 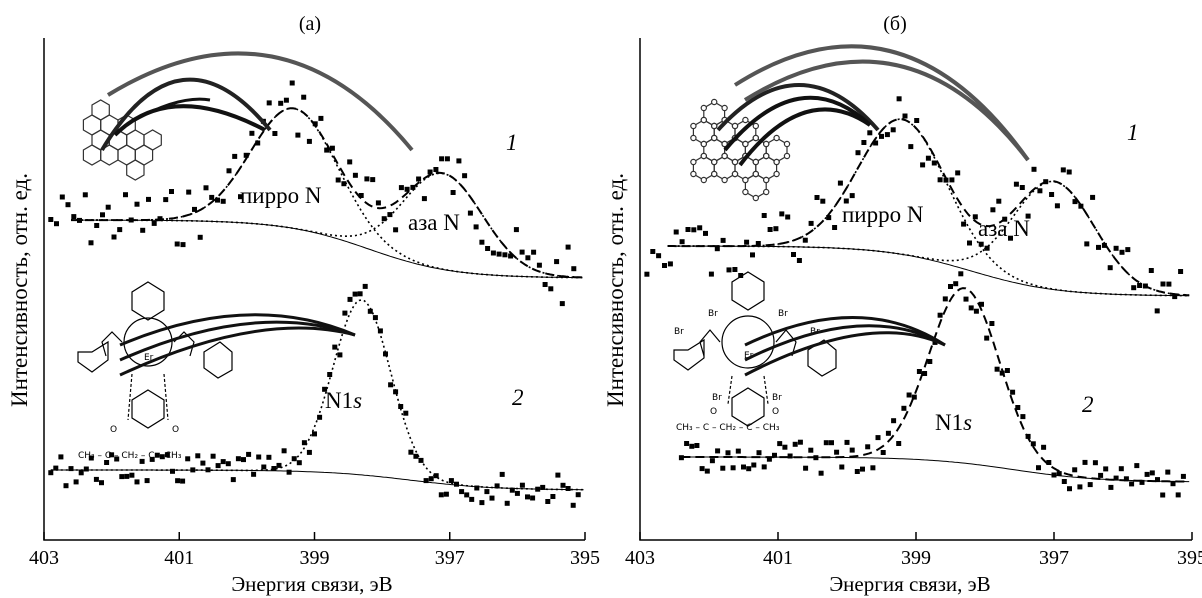 I want to click on panel-b-curve1-label: 1, so click(x=1133, y=132).